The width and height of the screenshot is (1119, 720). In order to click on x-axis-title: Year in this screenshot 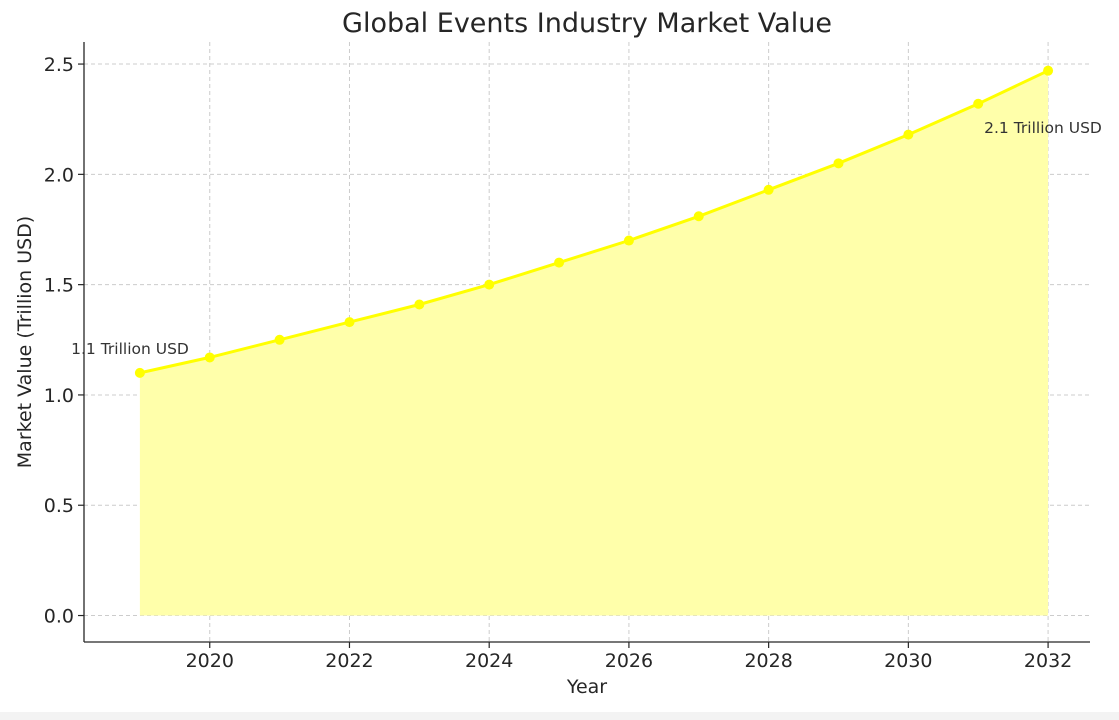, I will do `click(586, 687)`.